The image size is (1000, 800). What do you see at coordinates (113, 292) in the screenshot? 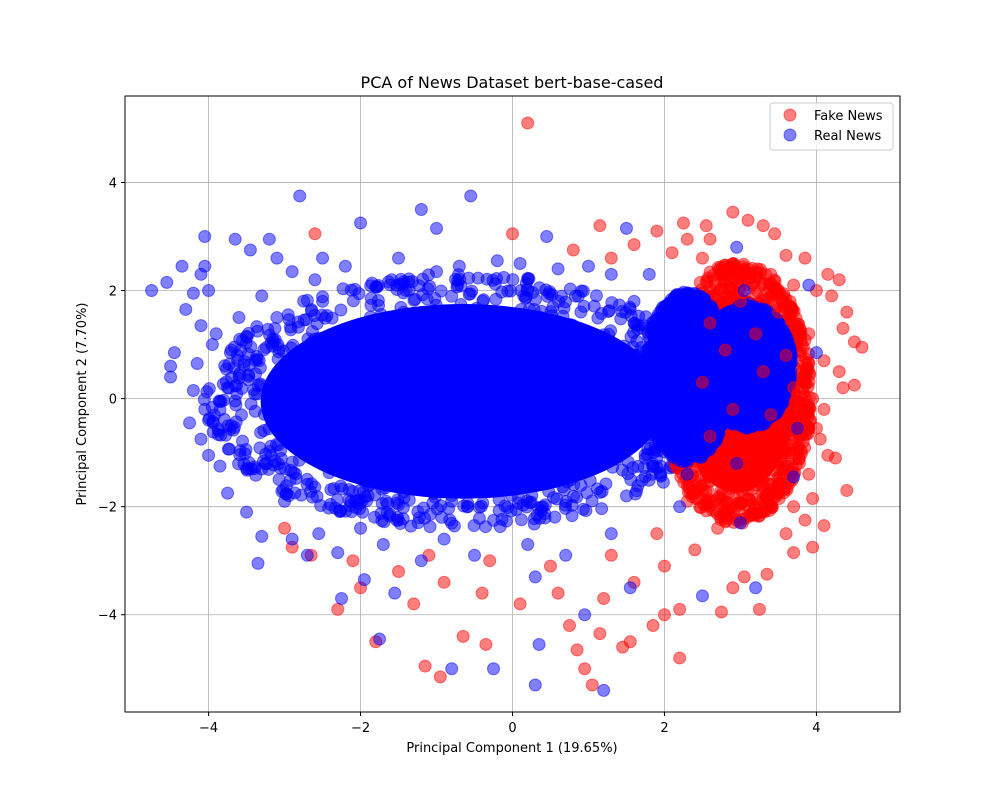
I see `y-tick-label: 2` at bounding box center [113, 292].